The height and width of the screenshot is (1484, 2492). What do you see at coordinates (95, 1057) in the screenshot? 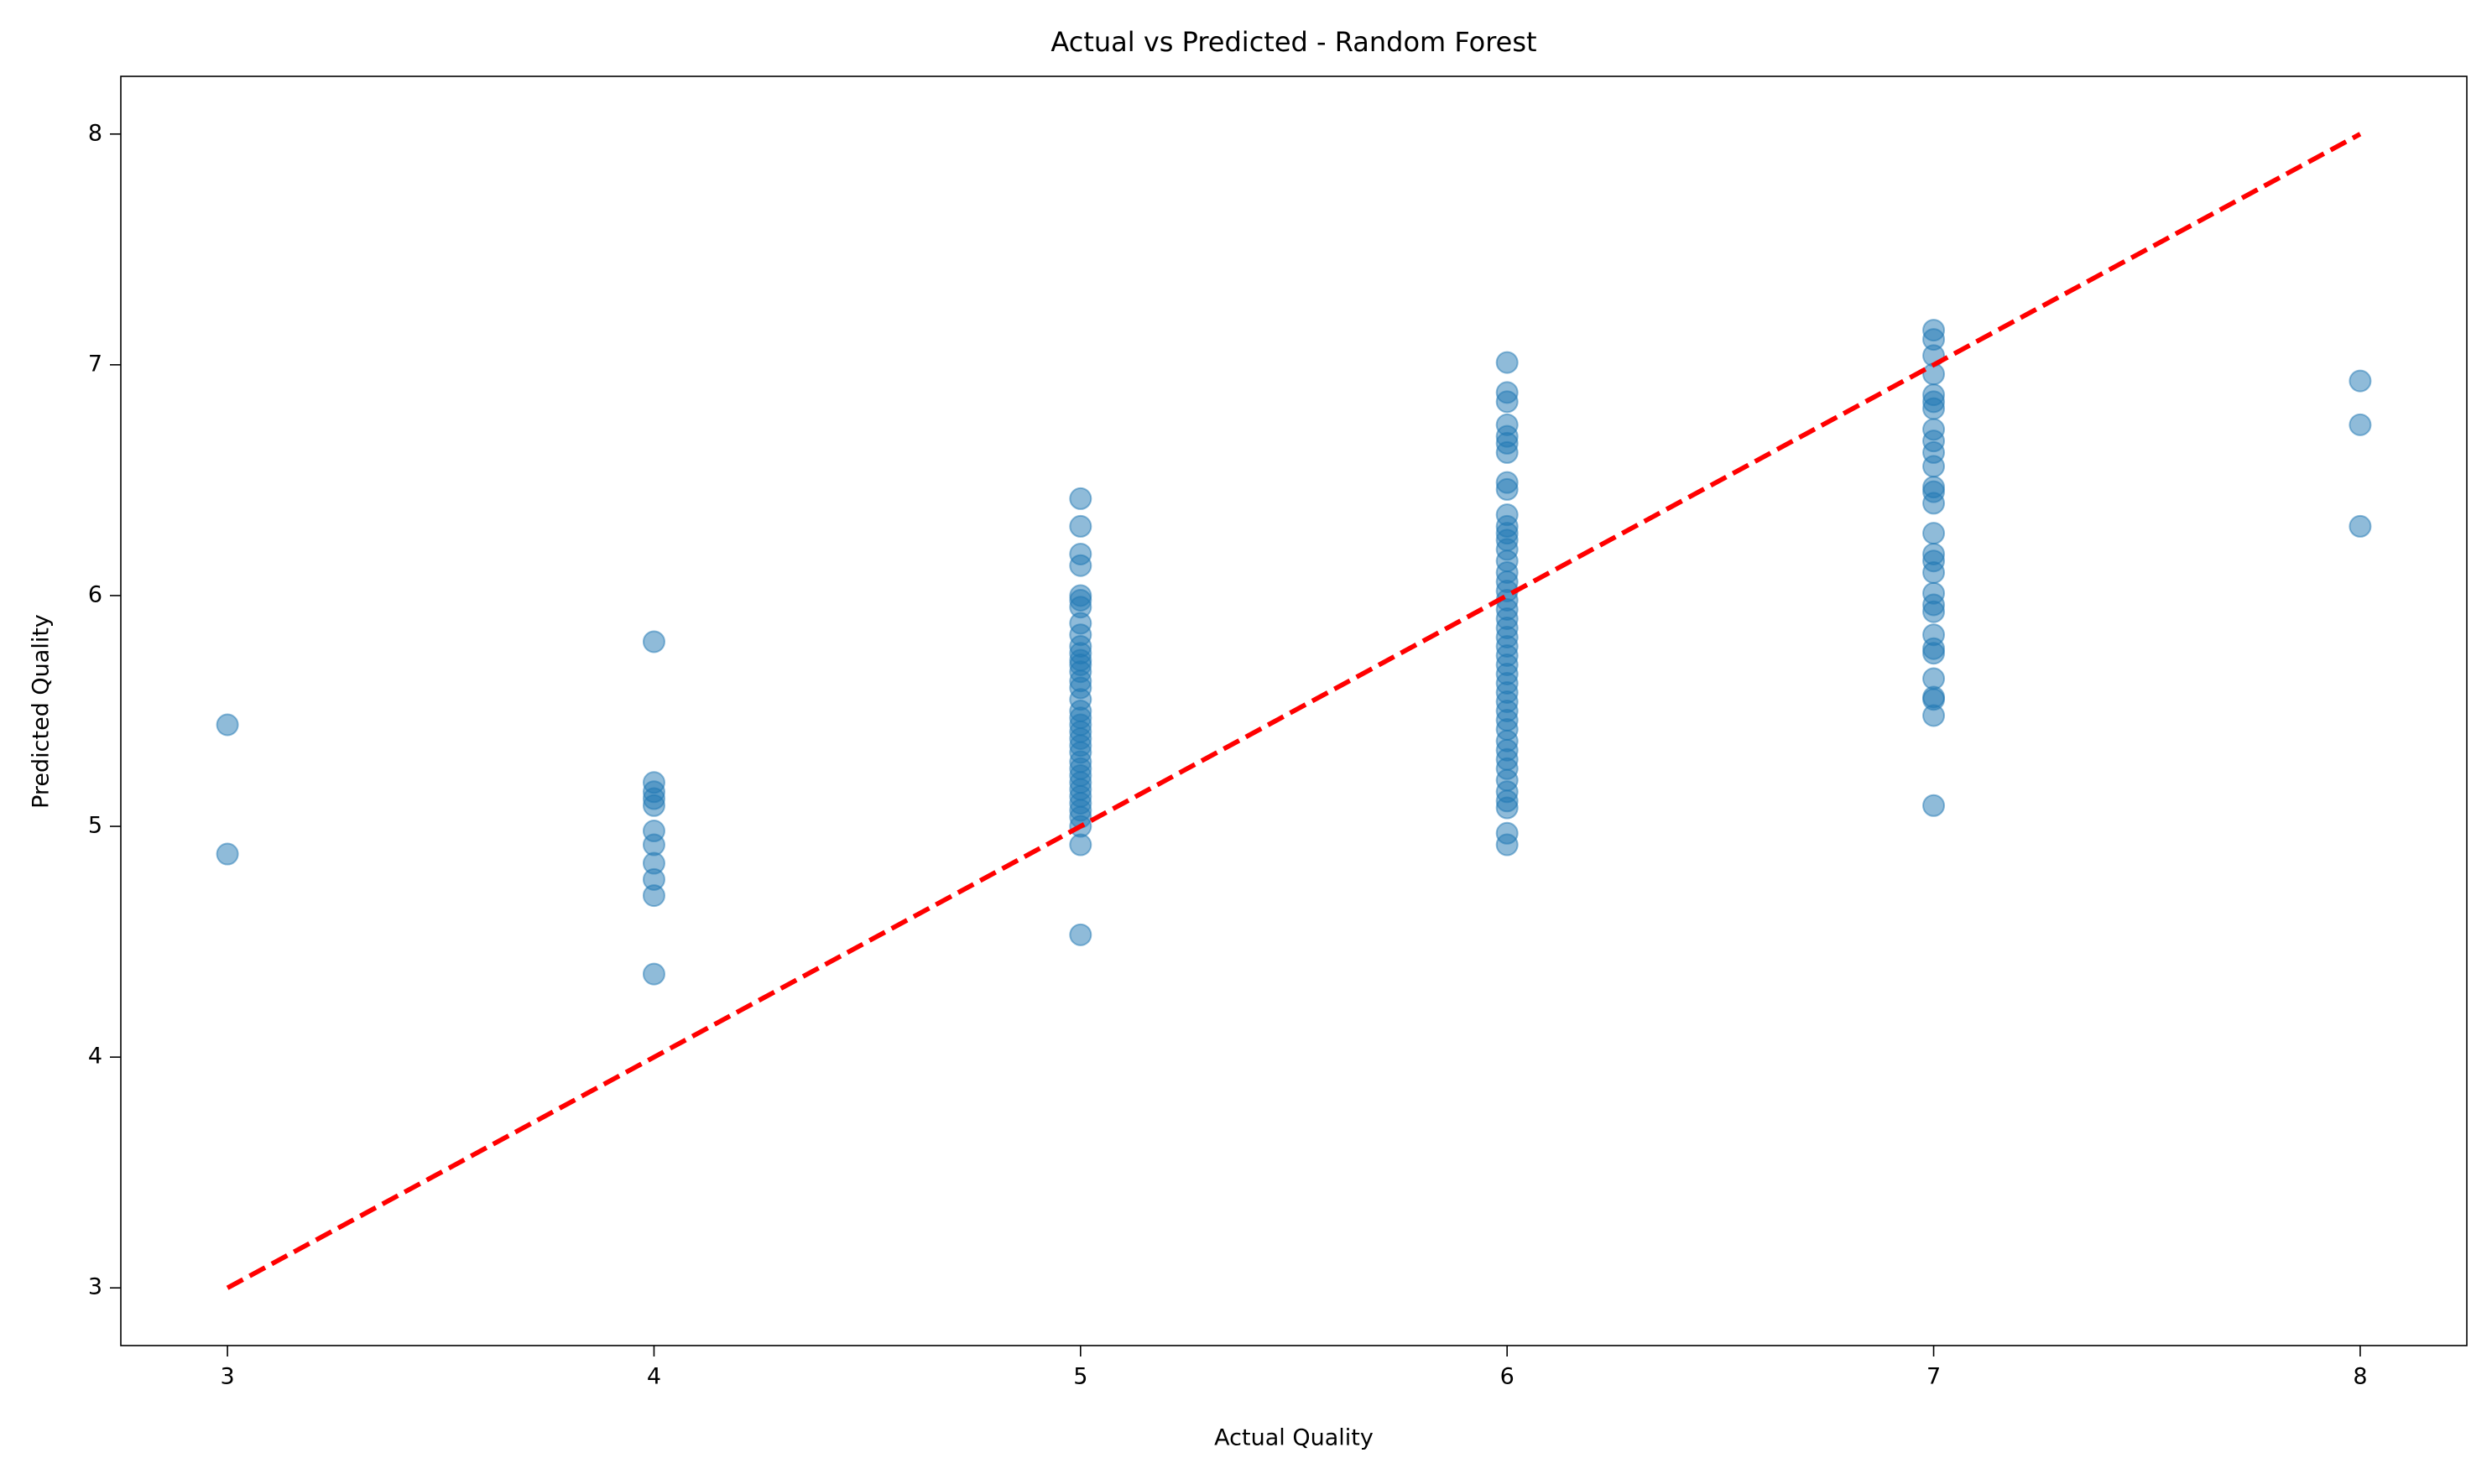
I see `y-tick-label: 4` at bounding box center [95, 1057].